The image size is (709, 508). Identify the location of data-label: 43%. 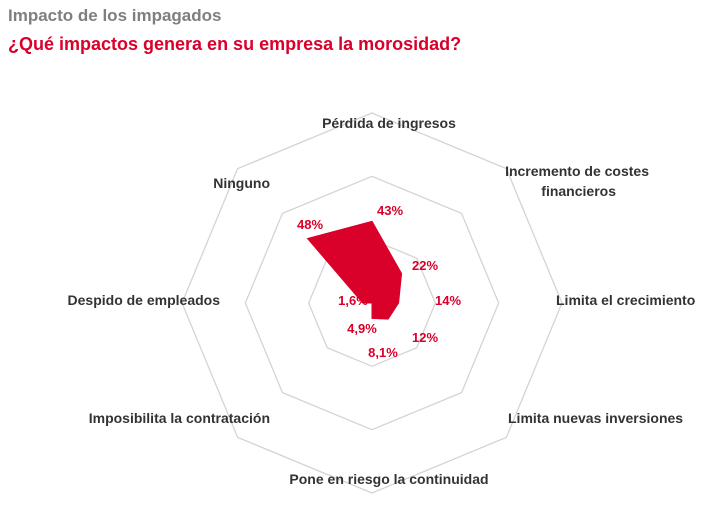
(390, 210).